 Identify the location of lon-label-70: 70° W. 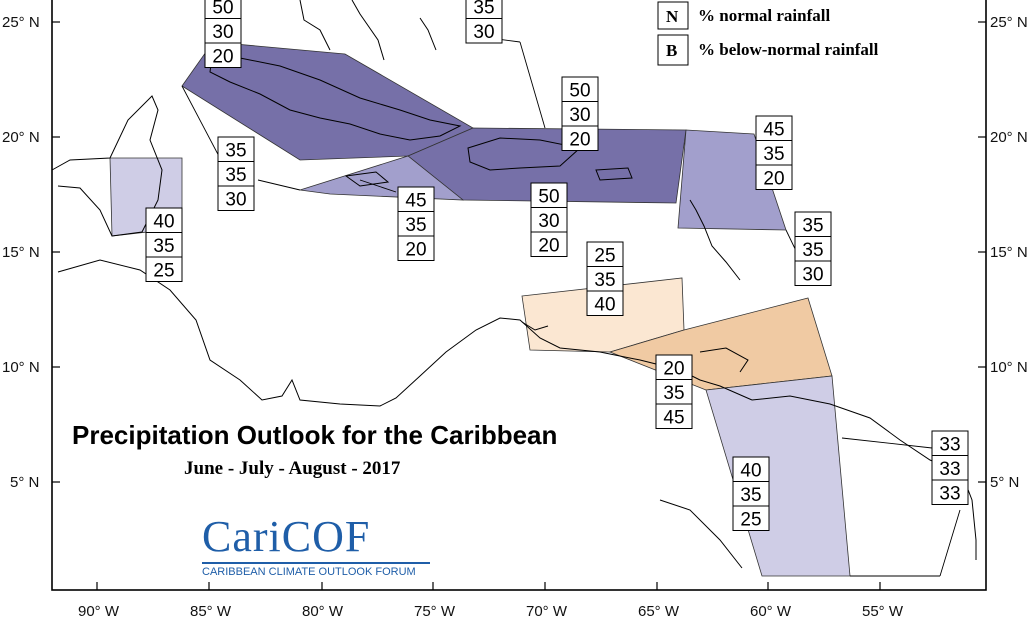
(547, 611).